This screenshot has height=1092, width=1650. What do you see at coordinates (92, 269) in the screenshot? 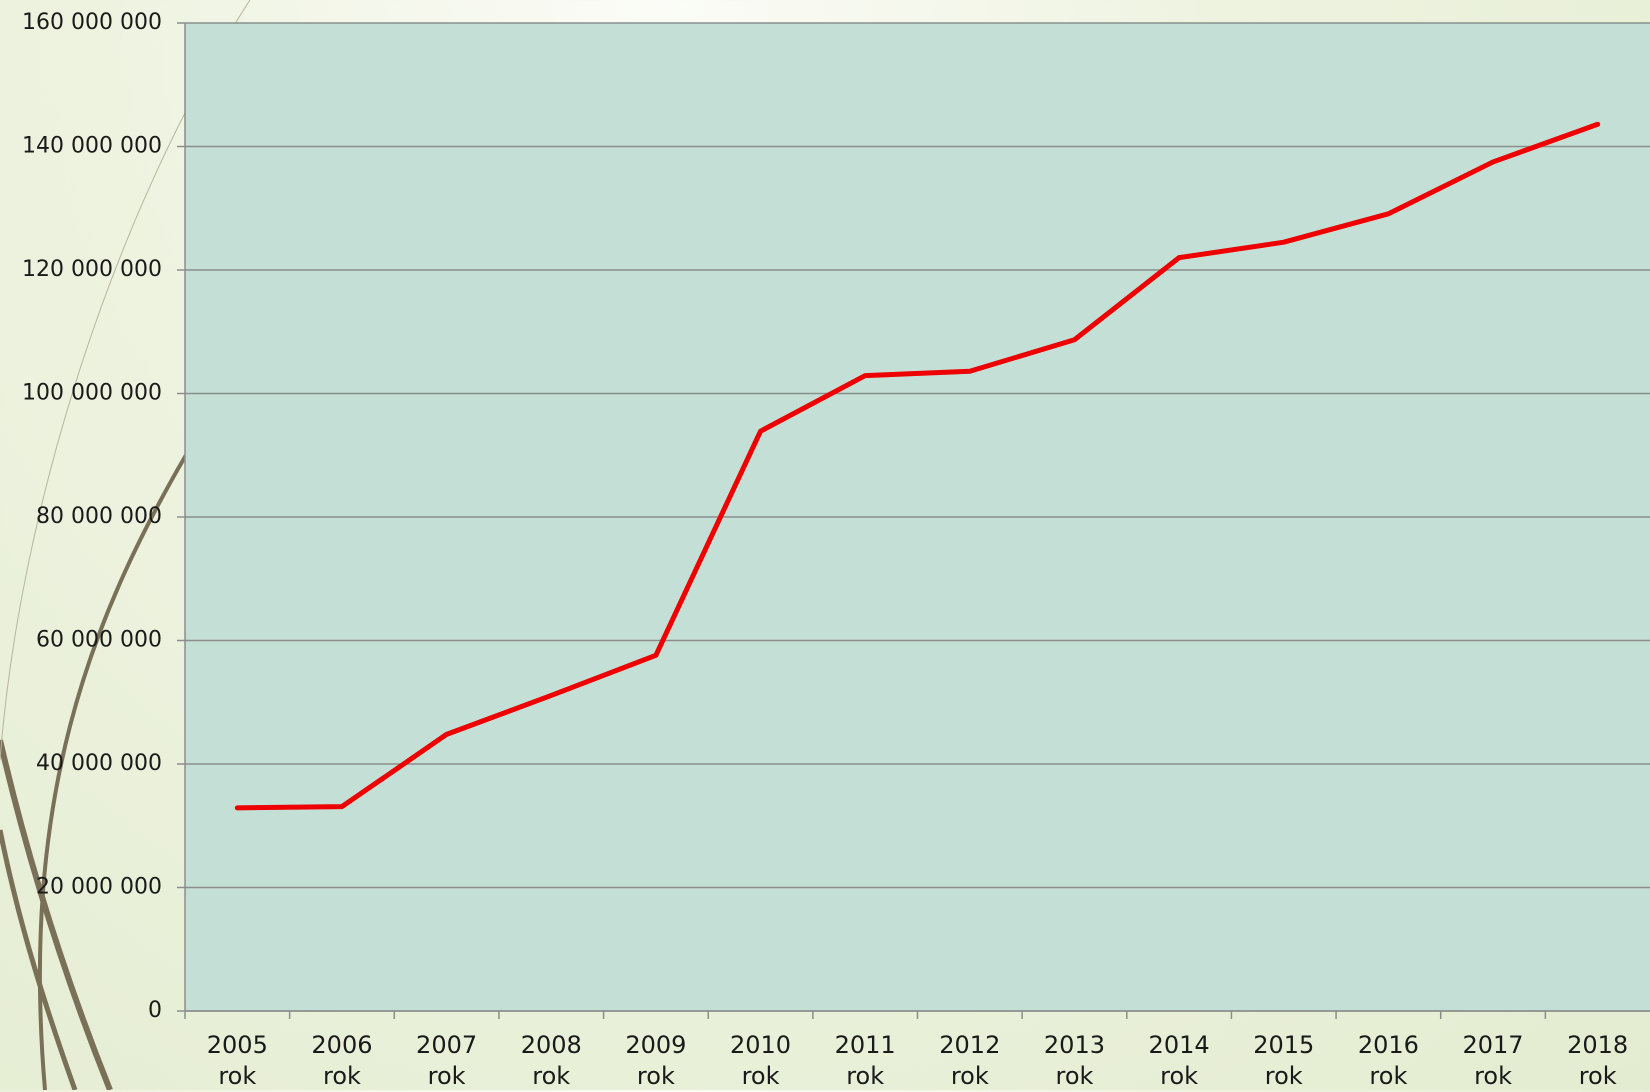
I see `y-tick-label: 120 000 000` at bounding box center [92, 269].